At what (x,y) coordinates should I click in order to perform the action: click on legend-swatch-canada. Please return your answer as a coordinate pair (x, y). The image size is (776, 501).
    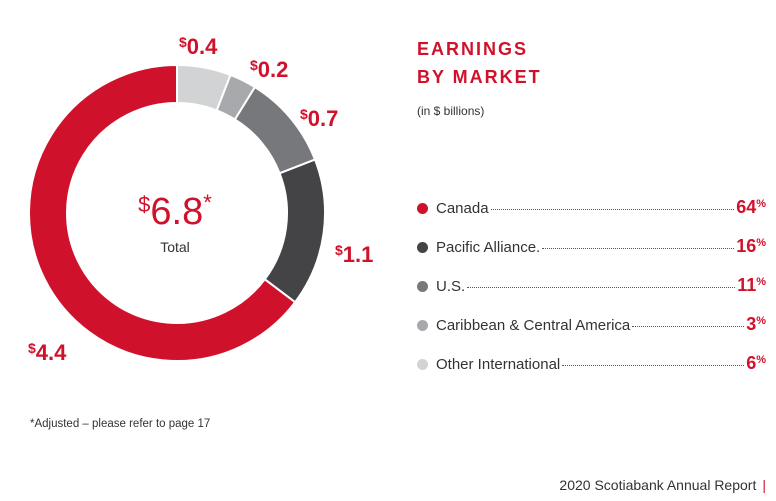
    Looking at the image, I should click on (422, 208).